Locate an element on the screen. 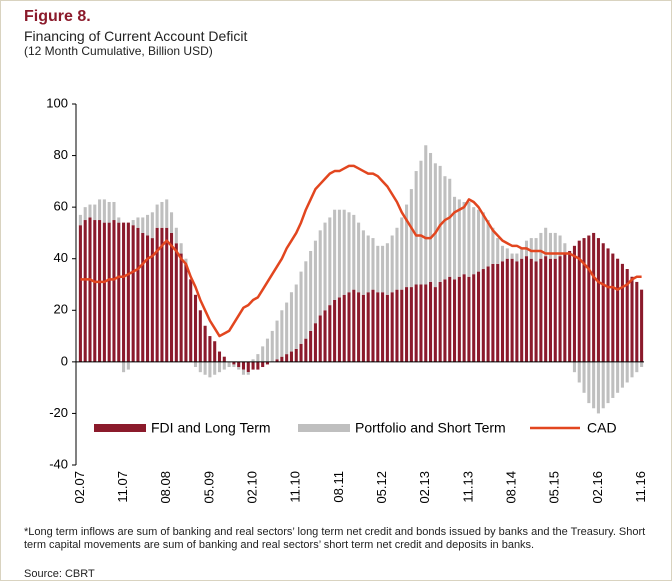 This screenshot has width=672, height=581. x-tick-label: 11.13 is located at coordinates (467, 487).